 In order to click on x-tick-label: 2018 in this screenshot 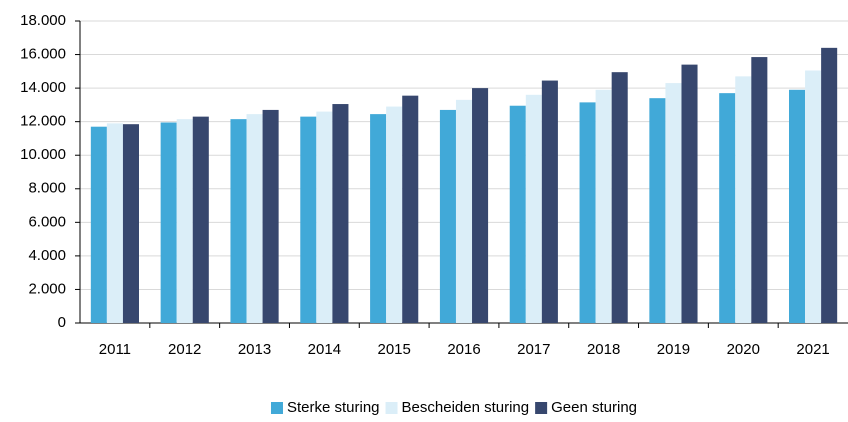, I will do `click(603, 349)`.